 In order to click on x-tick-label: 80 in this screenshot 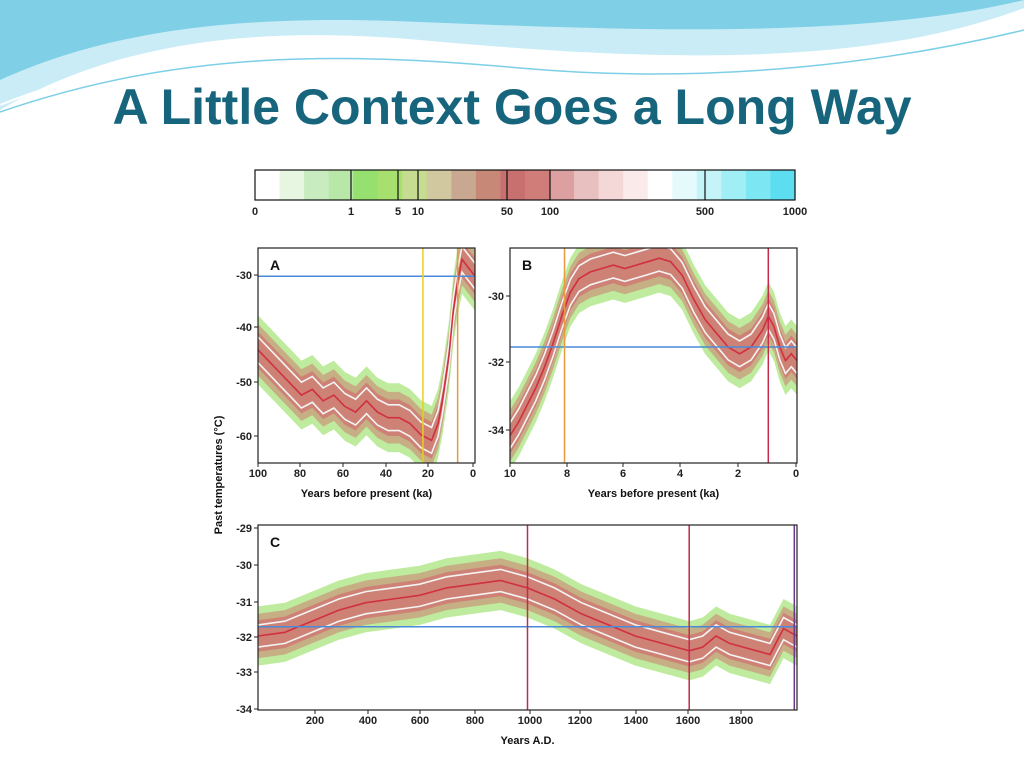, I will do `click(300, 474)`.